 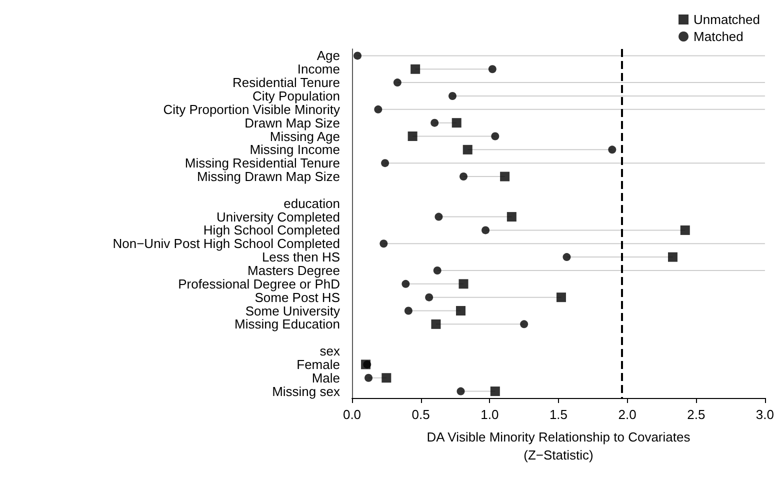 What do you see at coordinates (719, 36) in the screenshot?
I see `legend-label: Matched` at bounding box center [719, 36].